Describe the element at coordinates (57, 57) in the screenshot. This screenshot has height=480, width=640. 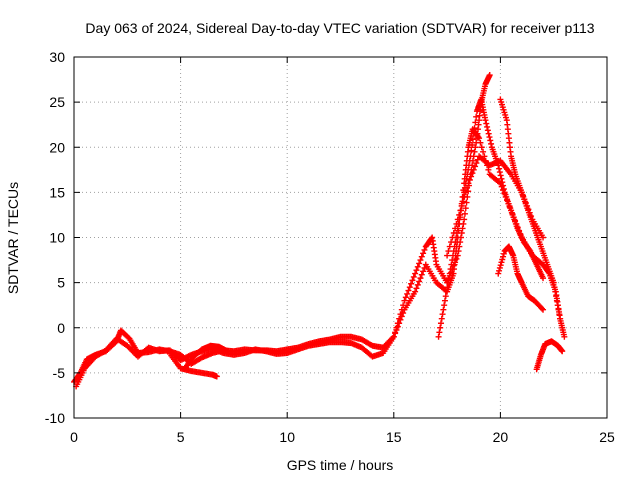
I see `y-tick-label: 30` at that location.